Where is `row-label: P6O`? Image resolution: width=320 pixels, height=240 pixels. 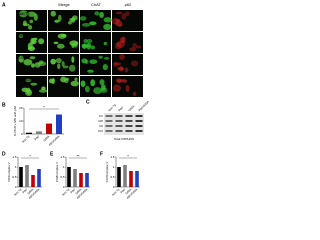
row-label: P6O is located at coordinates (21, 36).